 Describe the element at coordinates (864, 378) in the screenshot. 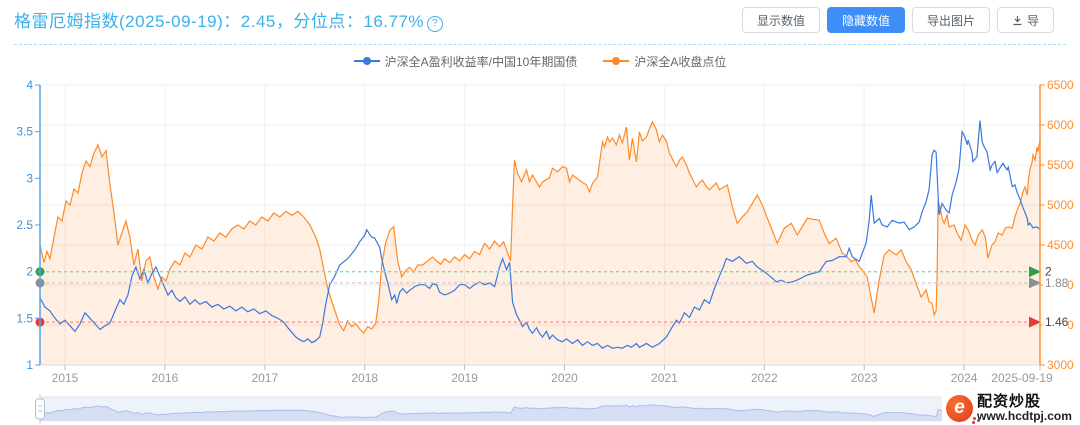

I see `x-axis-tick-label: 2023` at that location.